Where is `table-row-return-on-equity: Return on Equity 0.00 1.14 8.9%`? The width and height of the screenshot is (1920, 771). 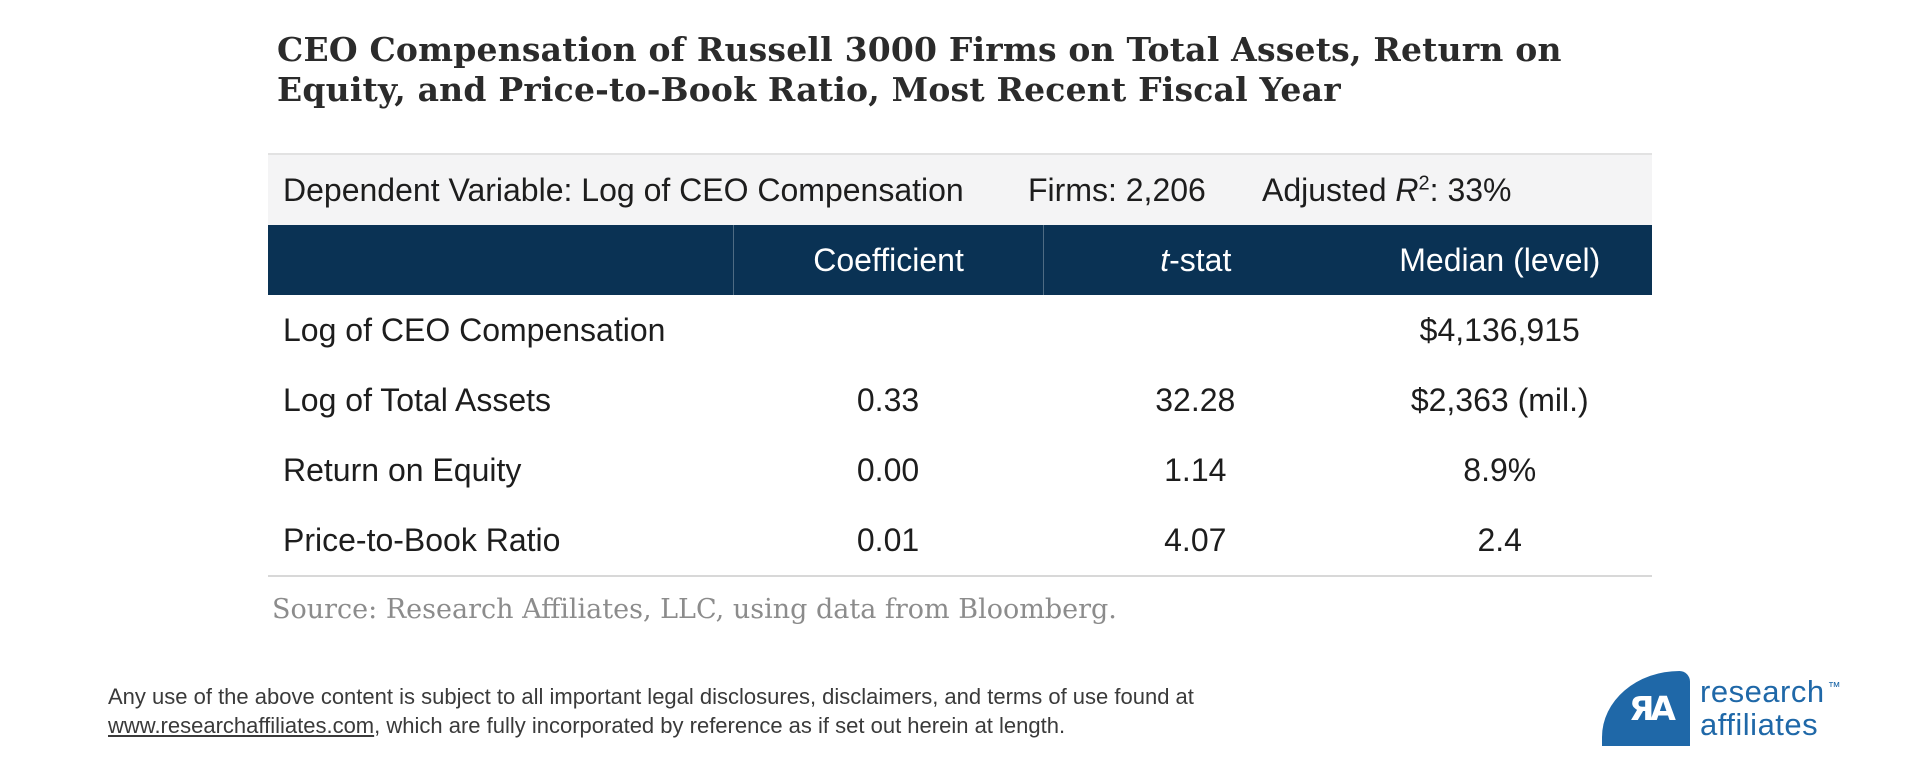
table-row-return-on-equity: Return on Equity 0.00 1.14 8.9% is located at coordinates (960, 470).